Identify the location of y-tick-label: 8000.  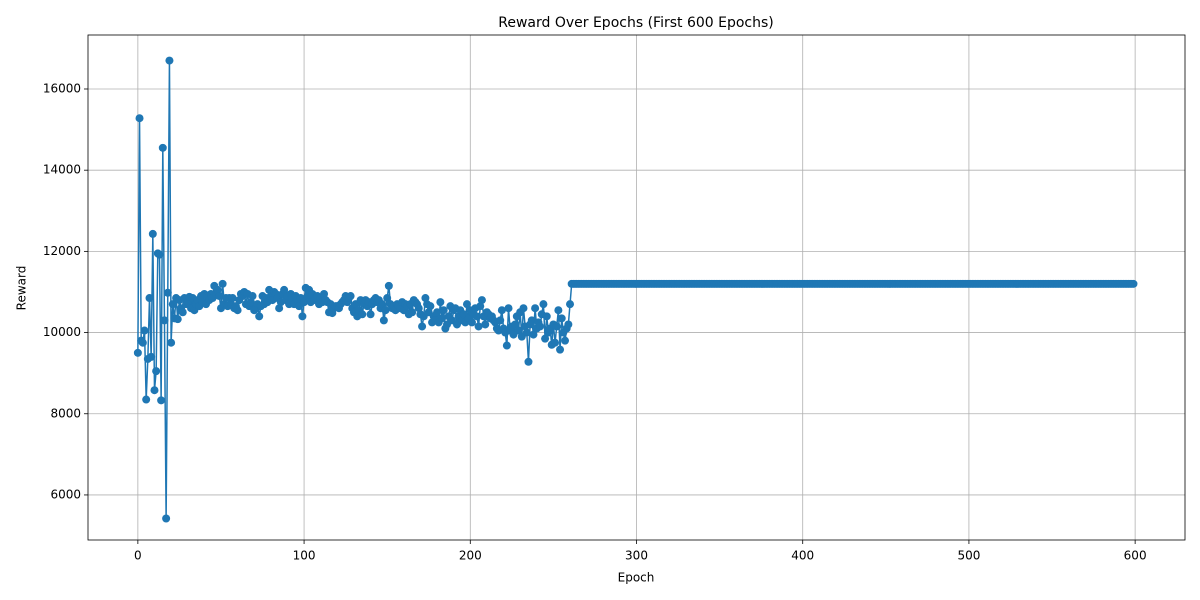
(65, 413).